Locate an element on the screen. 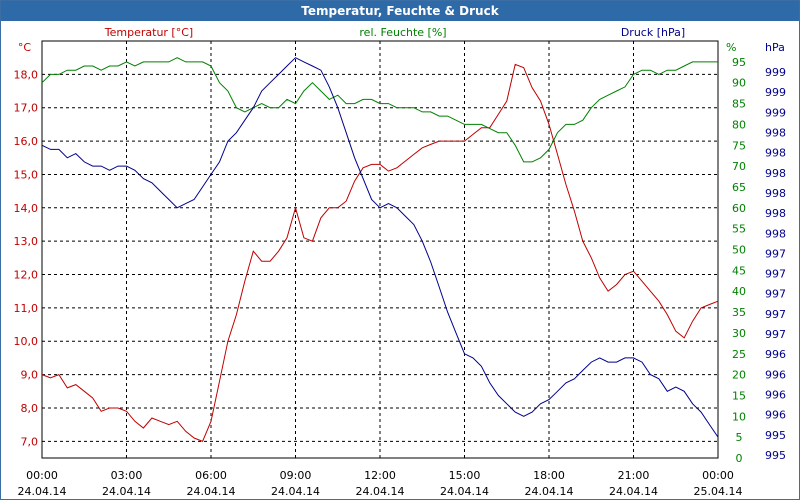 The width and height of the screenshot is (800, 500). humidity-tick-label: 45 is located at coordinates (739, 270).